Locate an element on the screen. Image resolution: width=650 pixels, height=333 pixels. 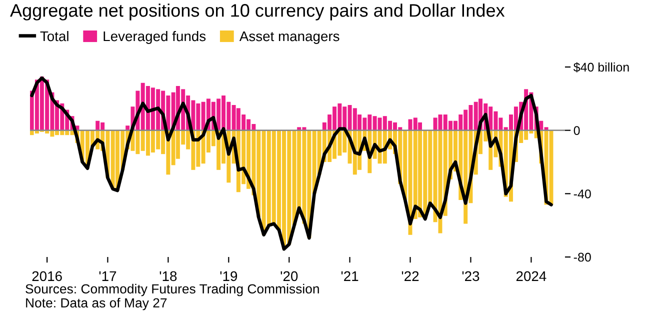
x-tick-label: '23 is located at coordinates (471, 276).